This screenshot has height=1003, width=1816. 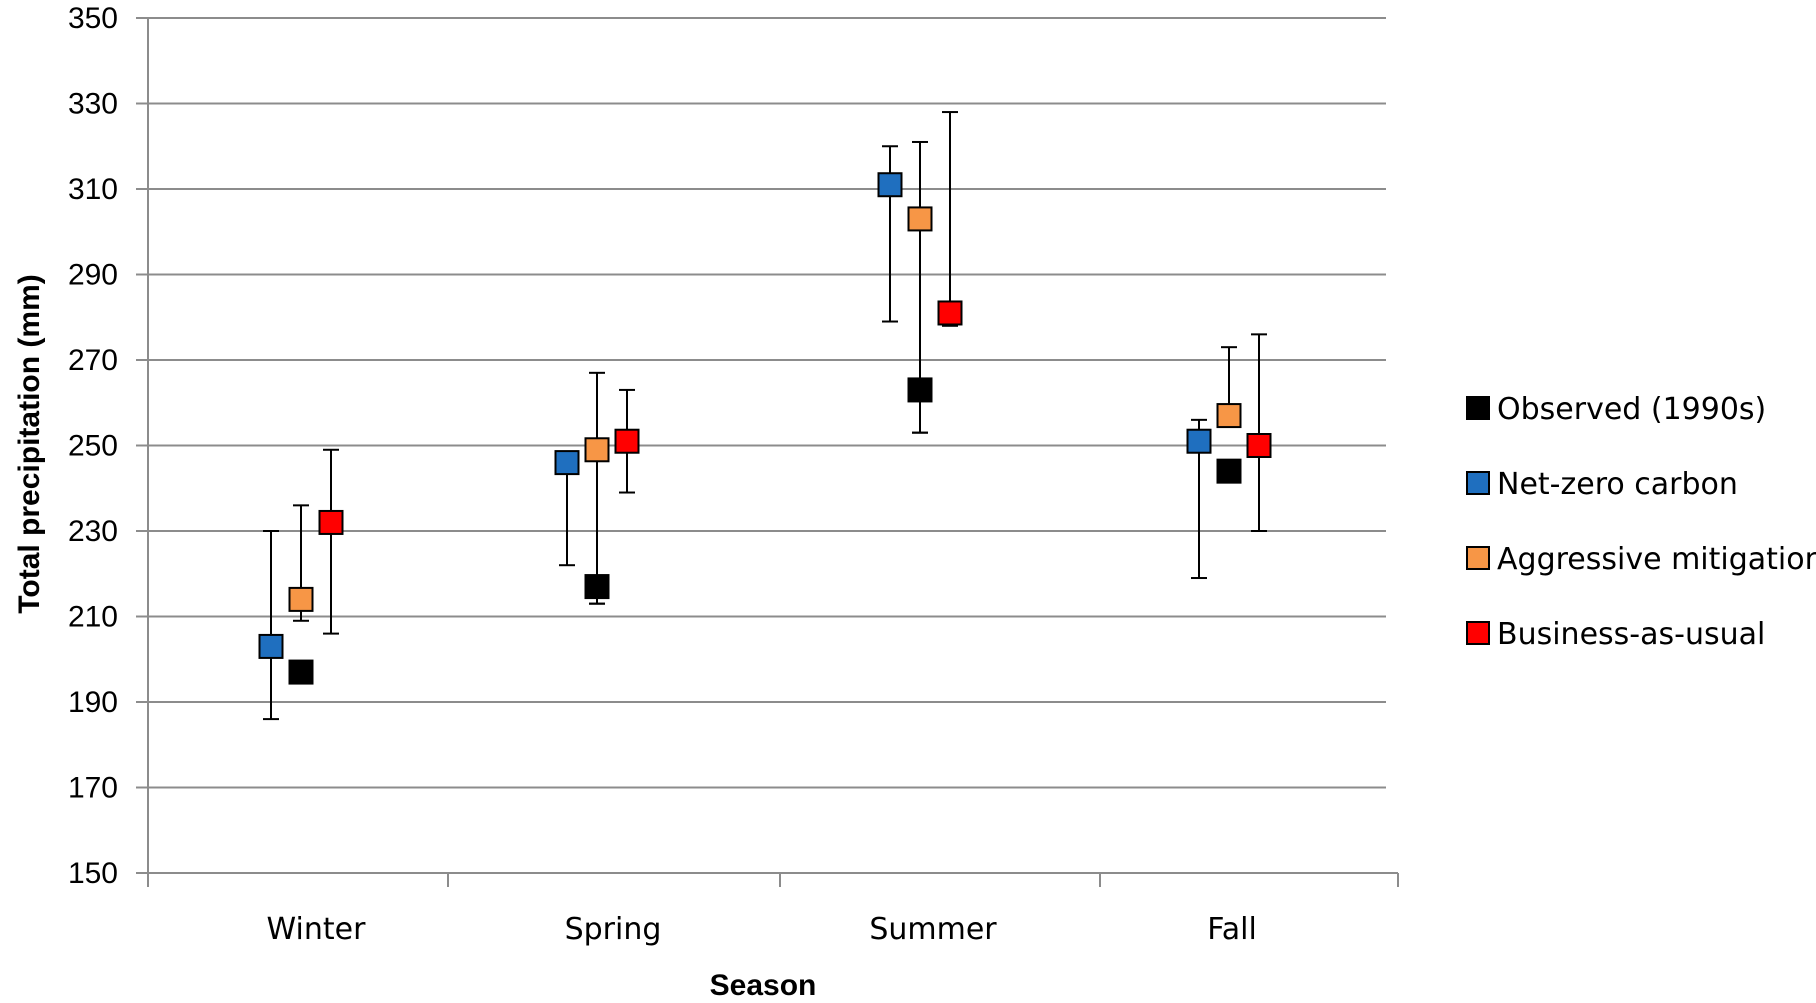 What do you see at coordinates (29, 443) in the screenshot?
I see `y-axis-title: Total precipitation (mm)` at bounding box center [29, 443].